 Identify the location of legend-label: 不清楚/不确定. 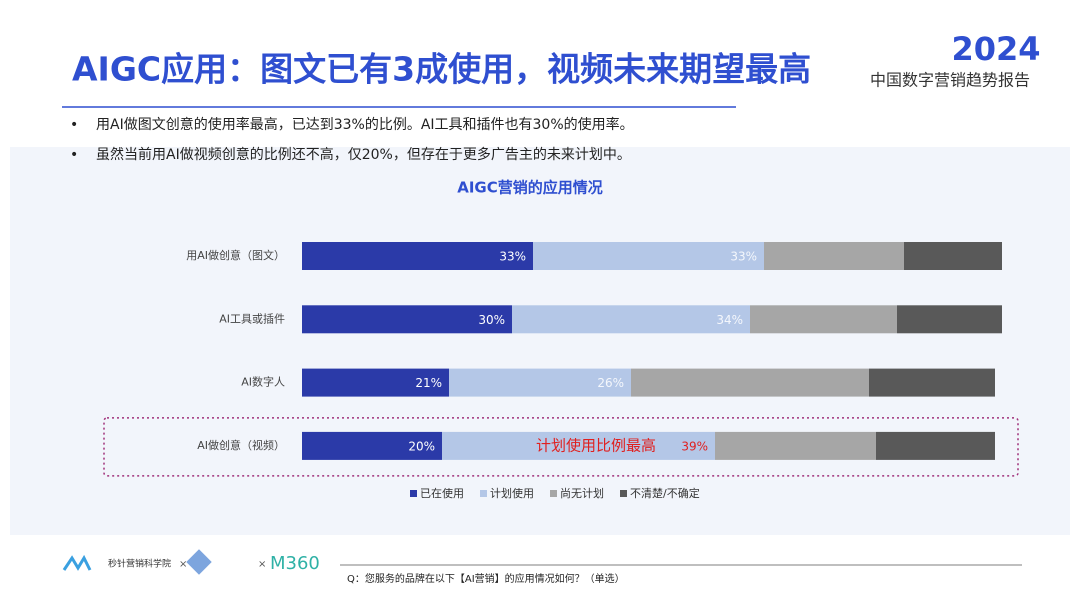
(665, 493).